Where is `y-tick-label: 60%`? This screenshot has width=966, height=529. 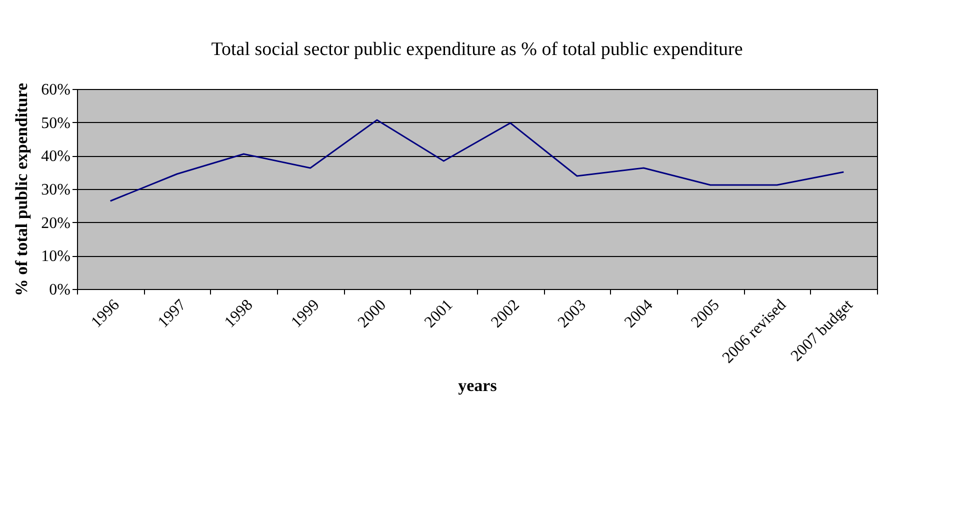
y-tick-label: 60% is located at coordinates (55, 90).